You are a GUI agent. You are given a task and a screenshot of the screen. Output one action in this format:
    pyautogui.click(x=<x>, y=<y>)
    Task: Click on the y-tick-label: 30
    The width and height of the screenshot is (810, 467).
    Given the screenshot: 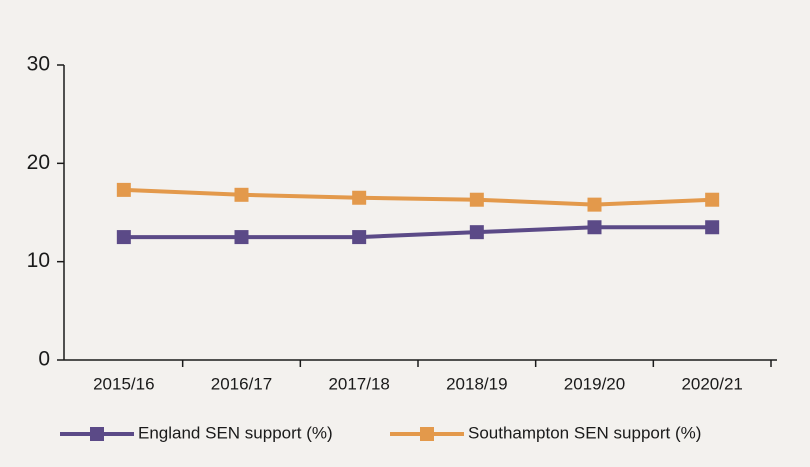 What is the action you would take?
    pyautogui.click(x=38, y=64)
    